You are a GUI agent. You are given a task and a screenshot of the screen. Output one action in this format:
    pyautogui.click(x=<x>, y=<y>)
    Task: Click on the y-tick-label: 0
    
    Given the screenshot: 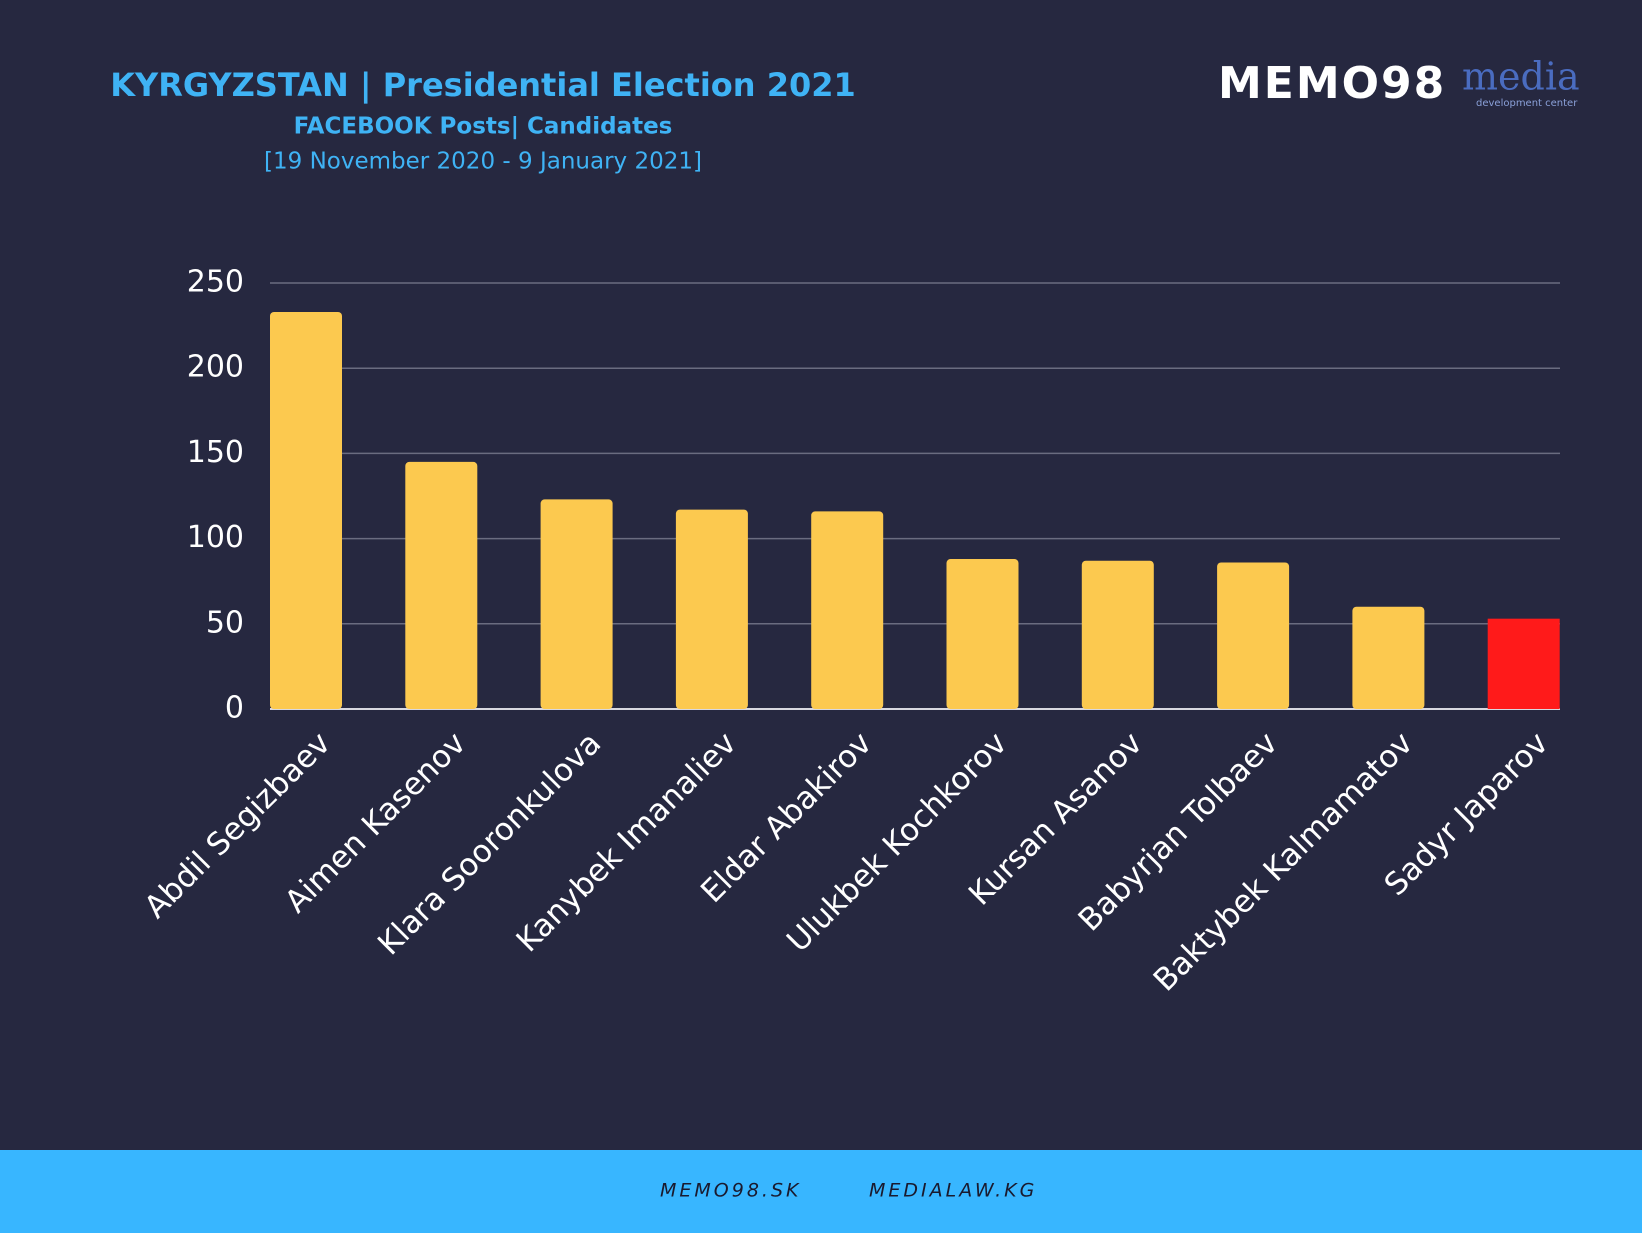 What is the action you would take?
    pyautogui.click(x=234, y=708)
    